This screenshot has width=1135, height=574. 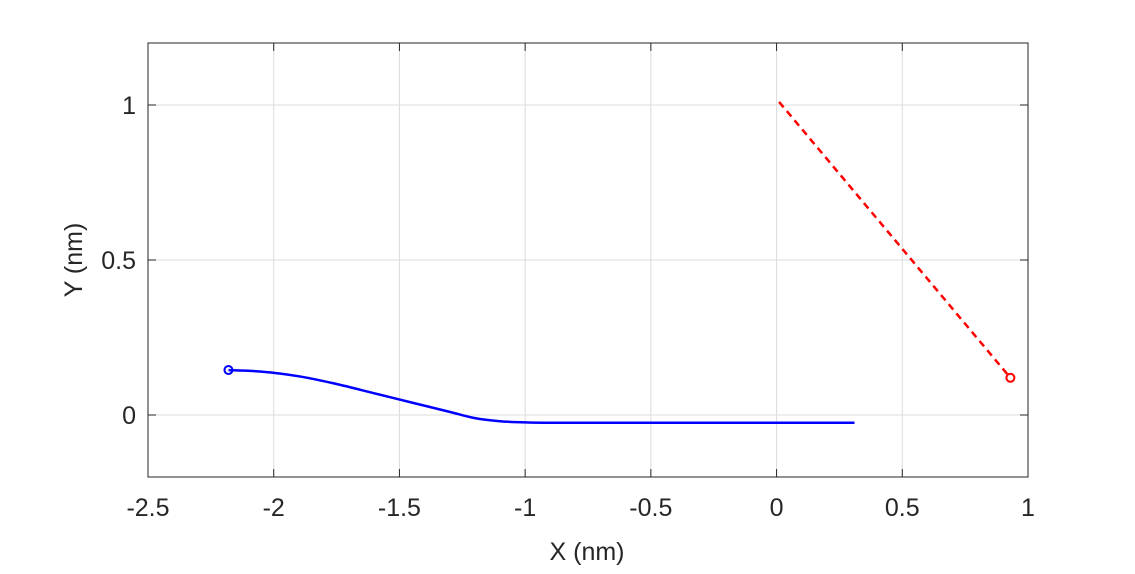 I want to click on x-tick-label: -0.5, so click(x=650, y=508).